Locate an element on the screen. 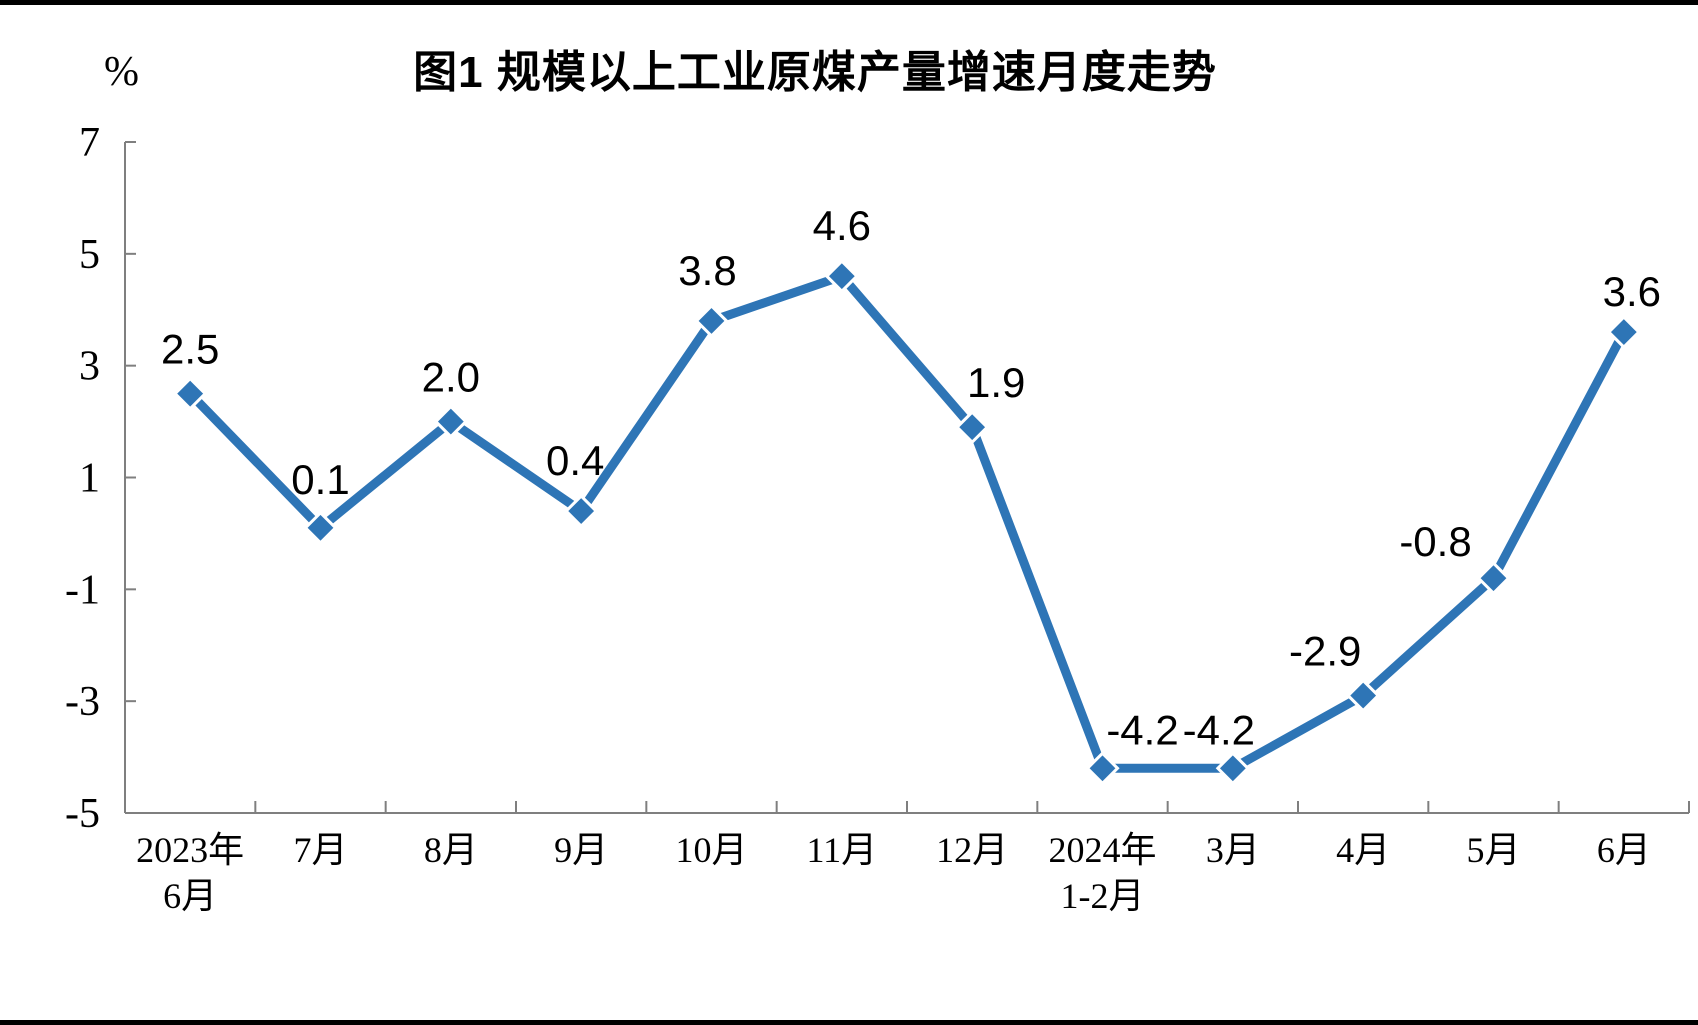 Image resolution: width=1698 pixels, height=1025 pixels. chart-title: 图1 规模以上工业原煤产量增速月度走势 is located at coordinates (815, 72).